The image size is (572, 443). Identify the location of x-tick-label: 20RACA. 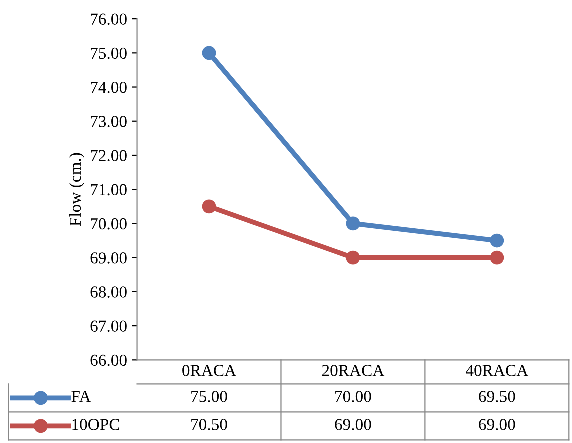
(353, 370).